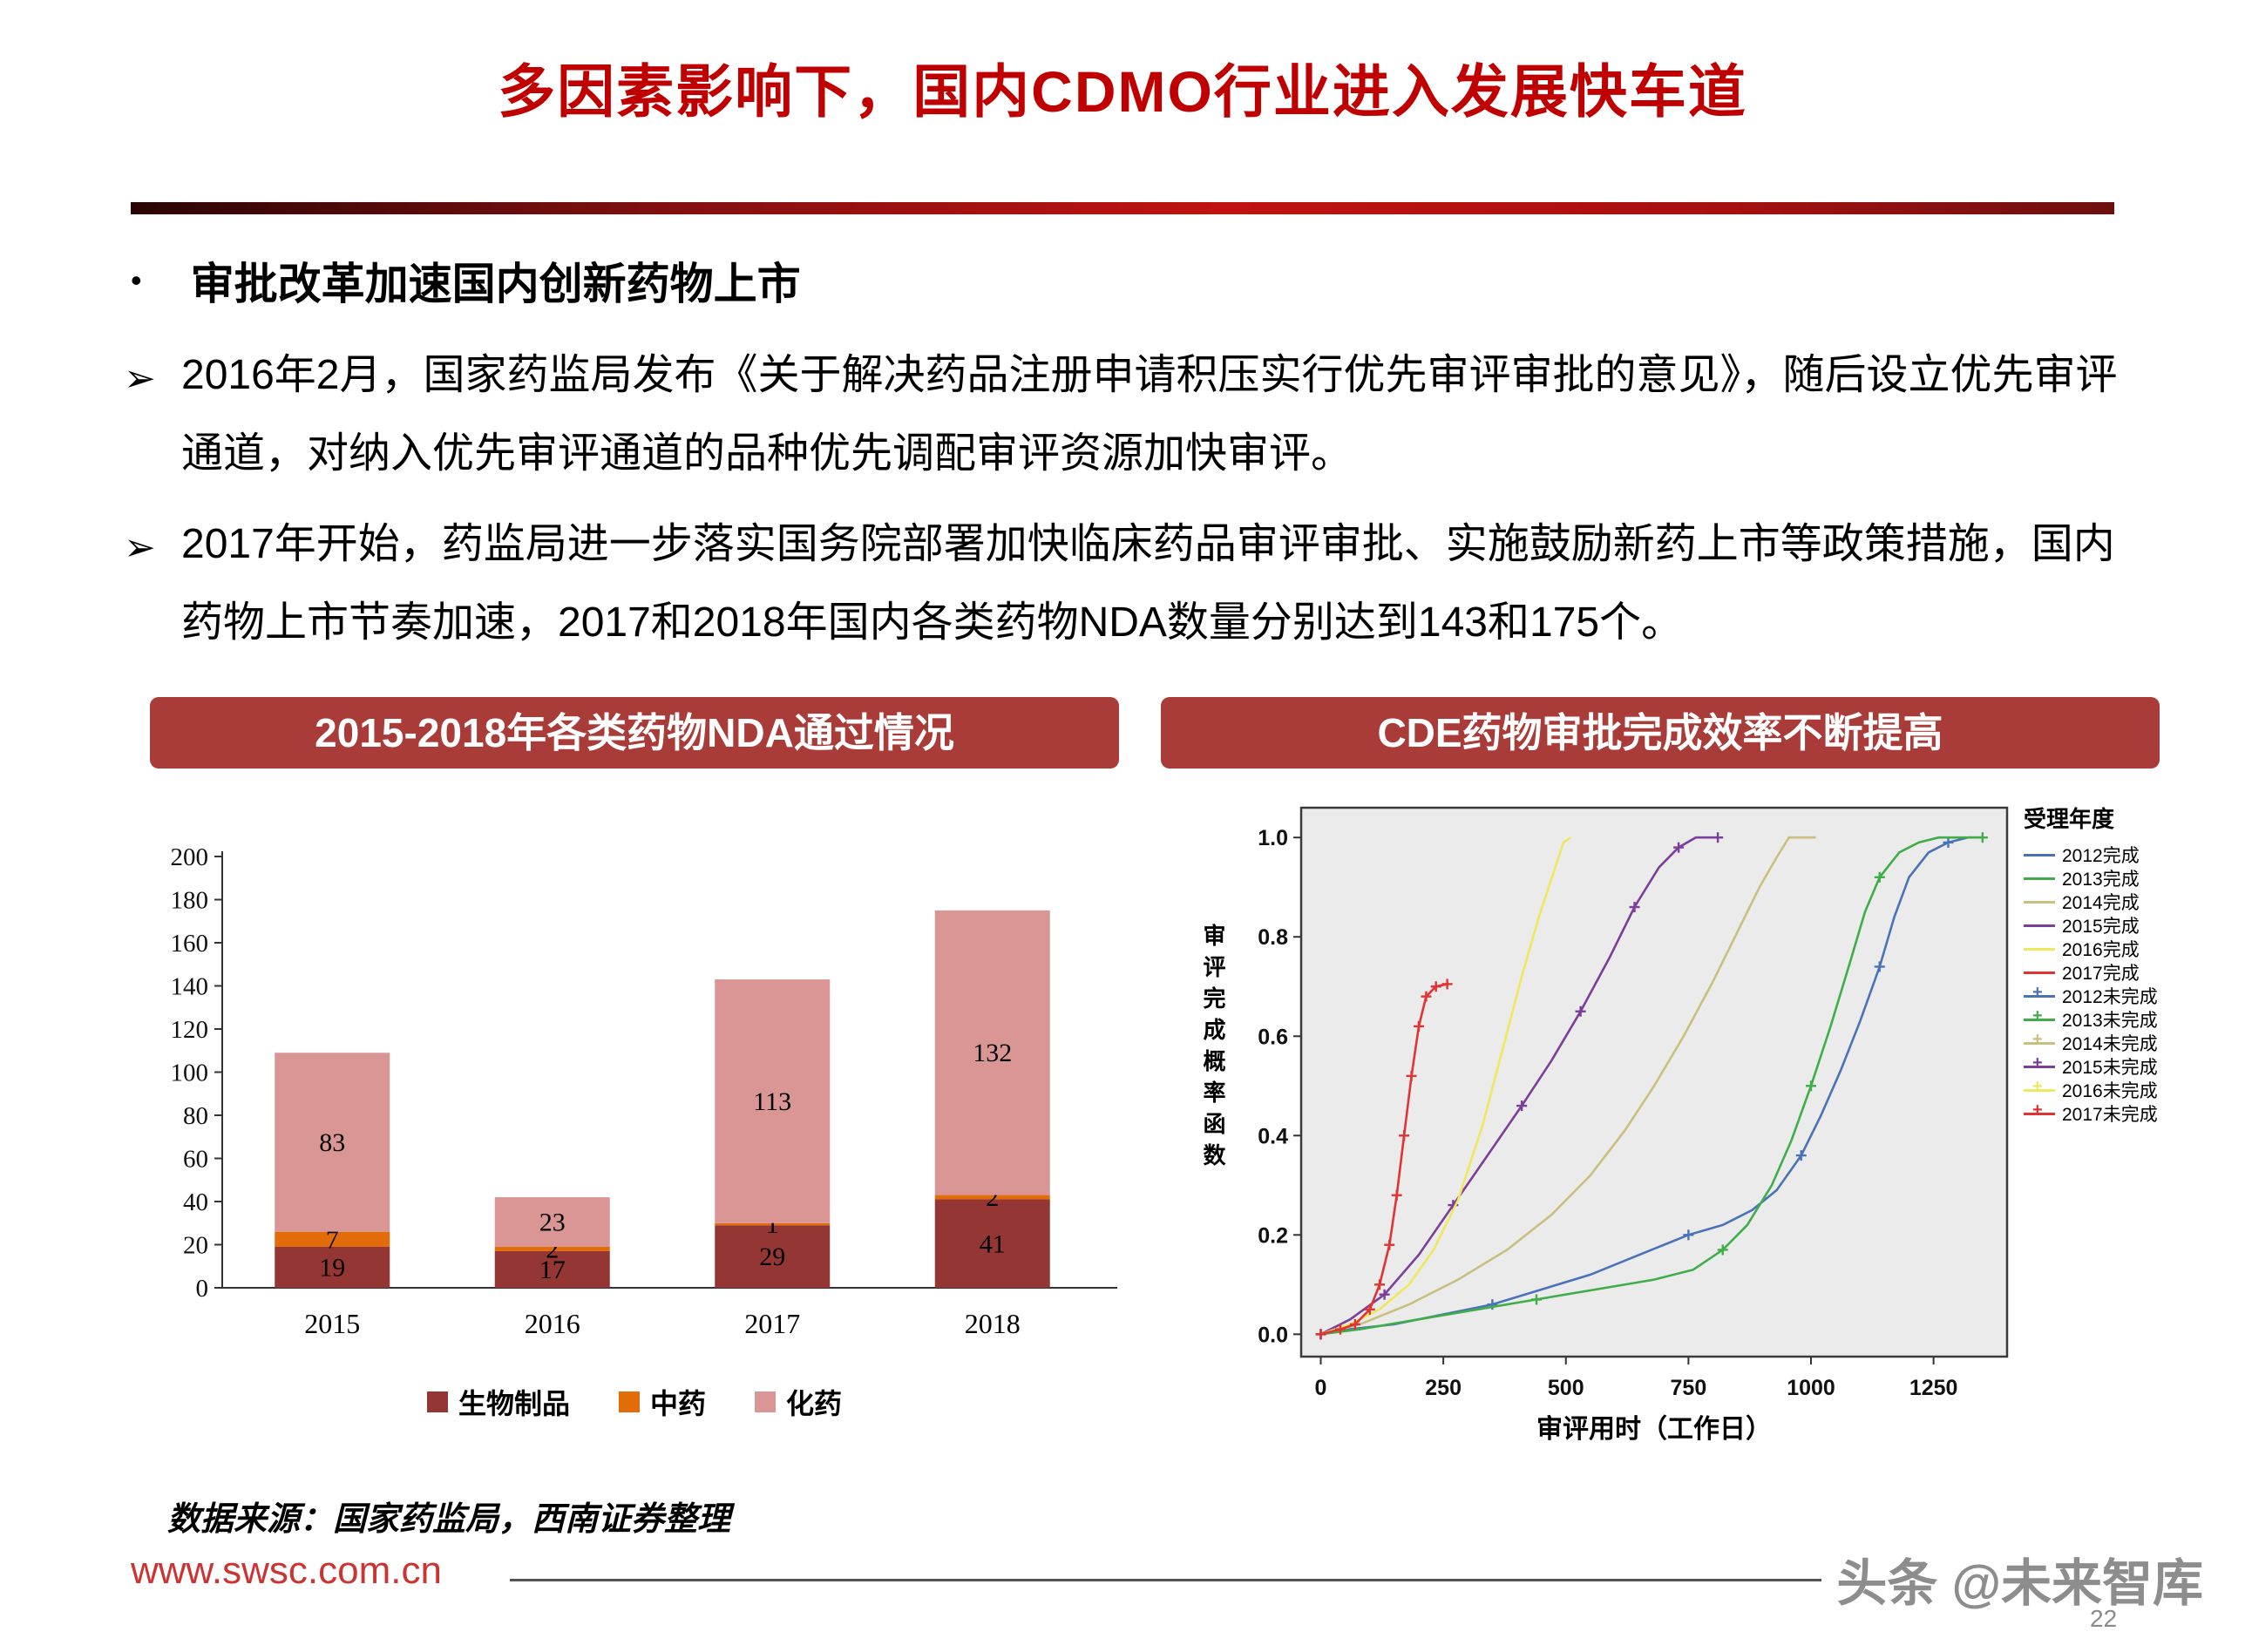 The height and width of the screenshot is (1652, 2245). What do you see at coordinates (190, 857) in the screenshot?
I see `svg-text: 200` at bounding box center [190, 857].